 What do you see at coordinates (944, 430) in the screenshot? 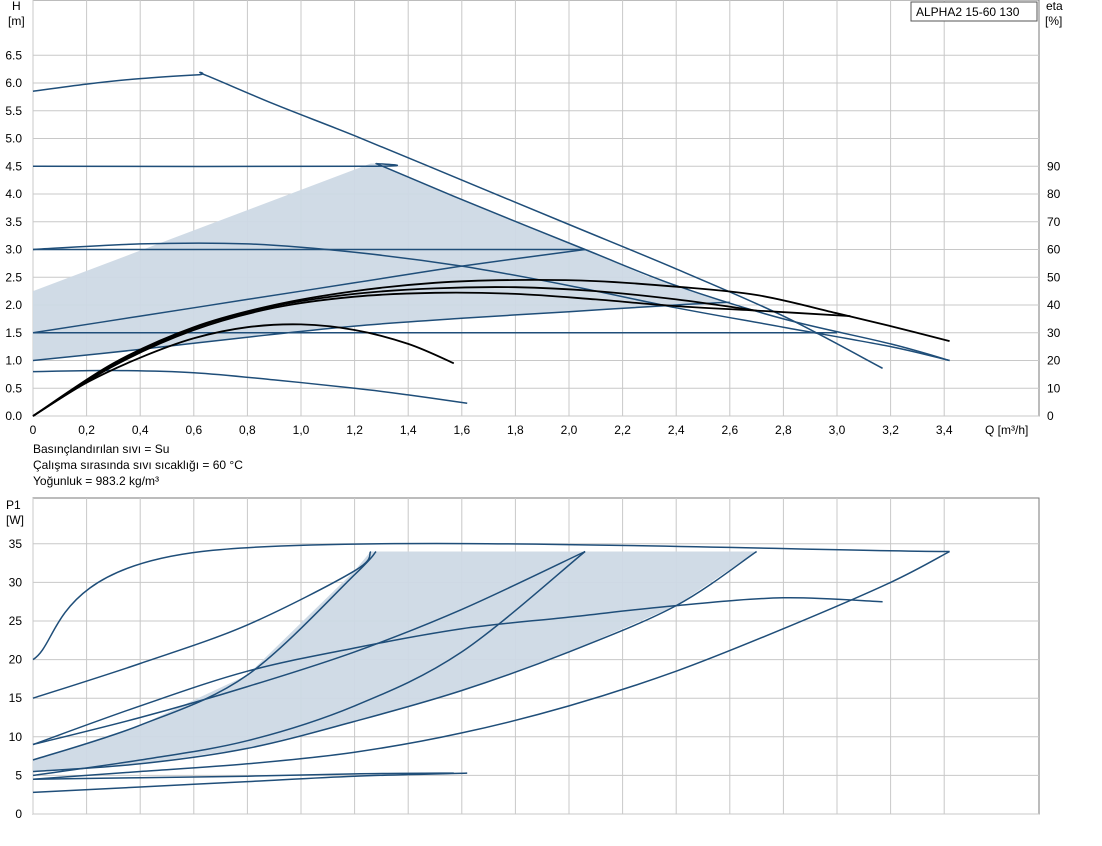
I see `x-tick-label: 3,4` at bounding box center [944, 430].